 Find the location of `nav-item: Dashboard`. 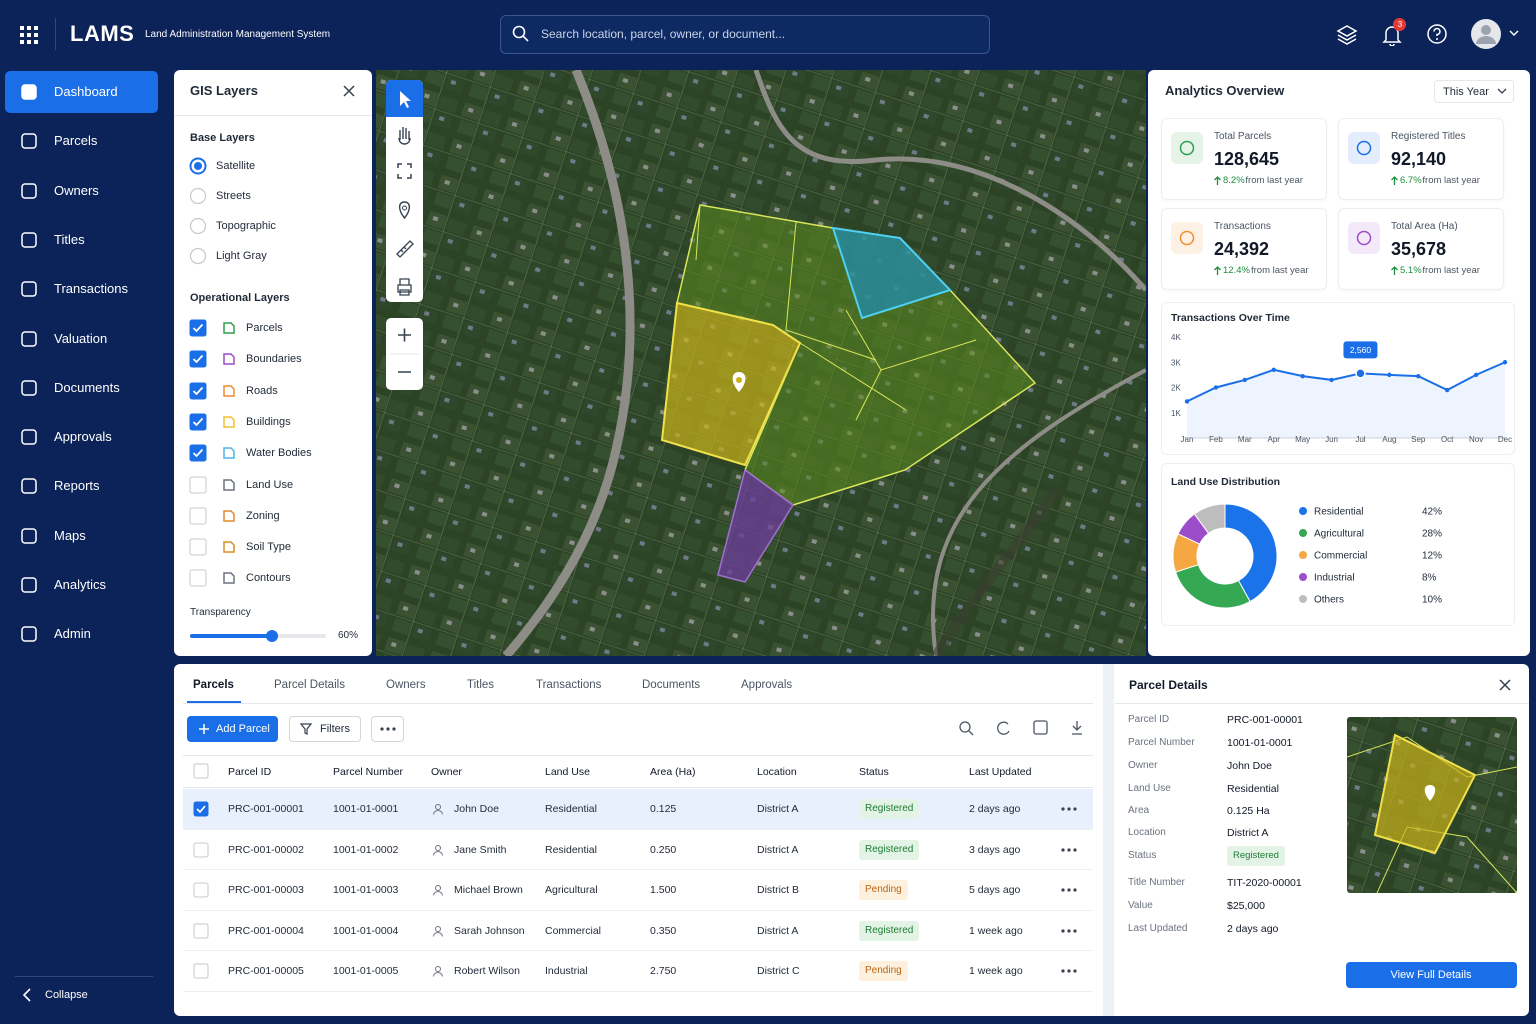

nav-item: Dashboard is located at coordinates (86, 91).